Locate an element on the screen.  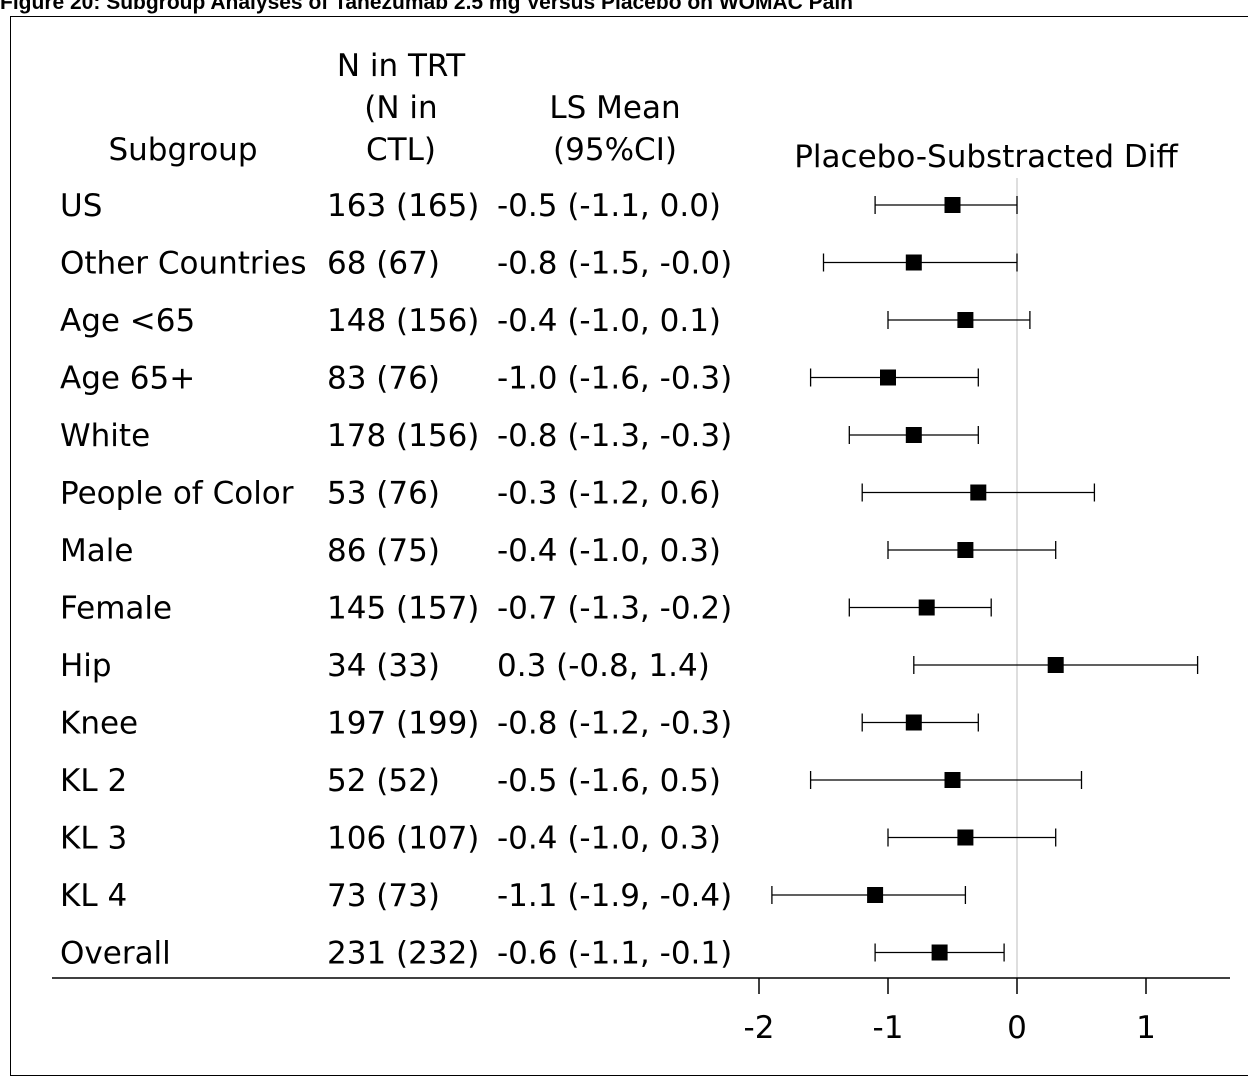
subgroup-label: Overall is located at coordinates (115, 954).